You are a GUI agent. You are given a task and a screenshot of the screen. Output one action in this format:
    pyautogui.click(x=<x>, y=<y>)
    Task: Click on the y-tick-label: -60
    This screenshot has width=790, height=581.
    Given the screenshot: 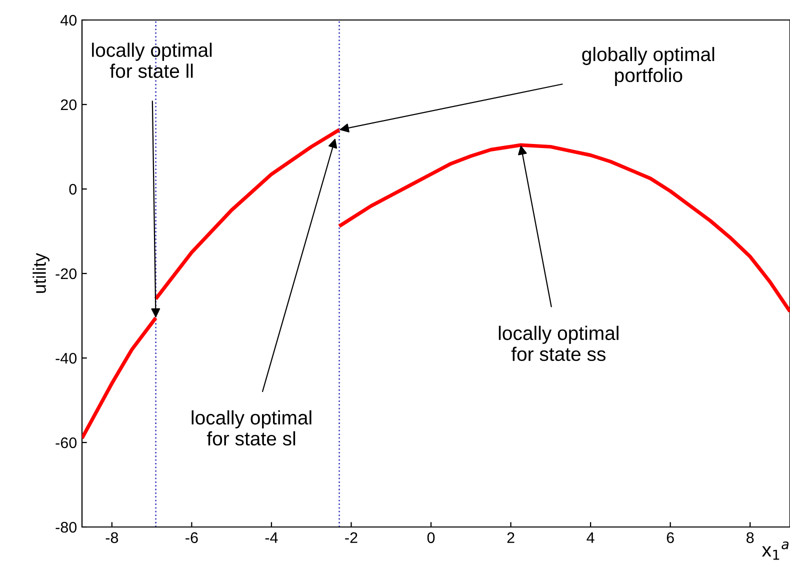 What is the action you would take?
    pyautogui.click(x=66, y=442)
    